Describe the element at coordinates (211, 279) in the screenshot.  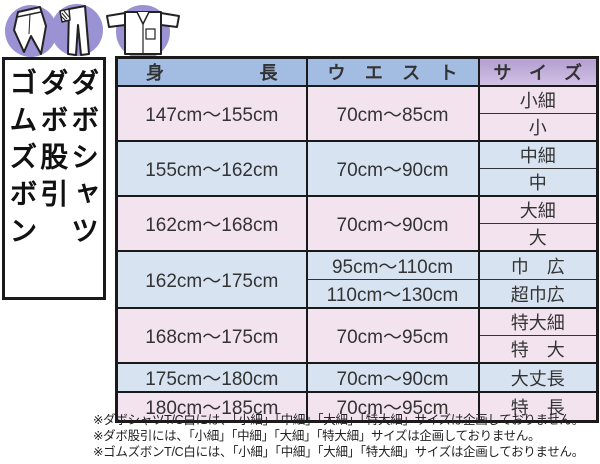
I see `height-range: 162cm〜175cm` at that location.